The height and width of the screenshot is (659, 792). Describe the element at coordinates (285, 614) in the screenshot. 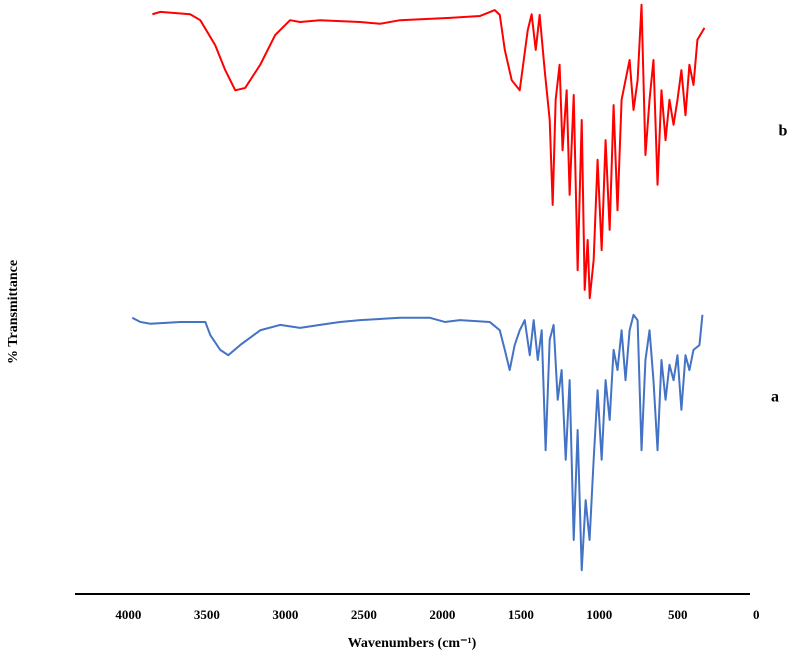

I see `x-tick-label: 3000` at that location.